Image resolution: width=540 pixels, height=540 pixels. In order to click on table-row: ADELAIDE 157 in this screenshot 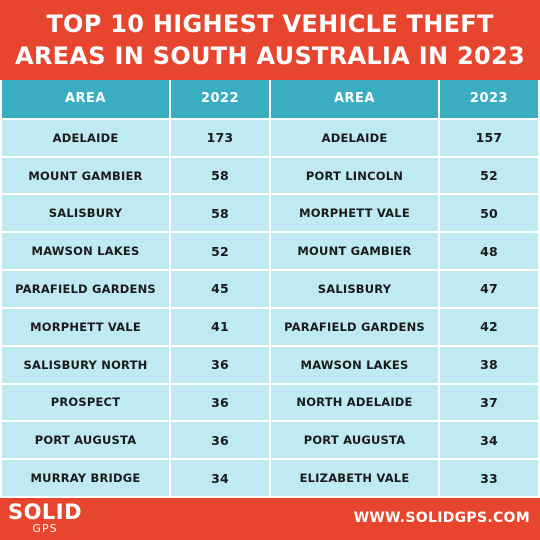, I will do `click(404, 137)`.